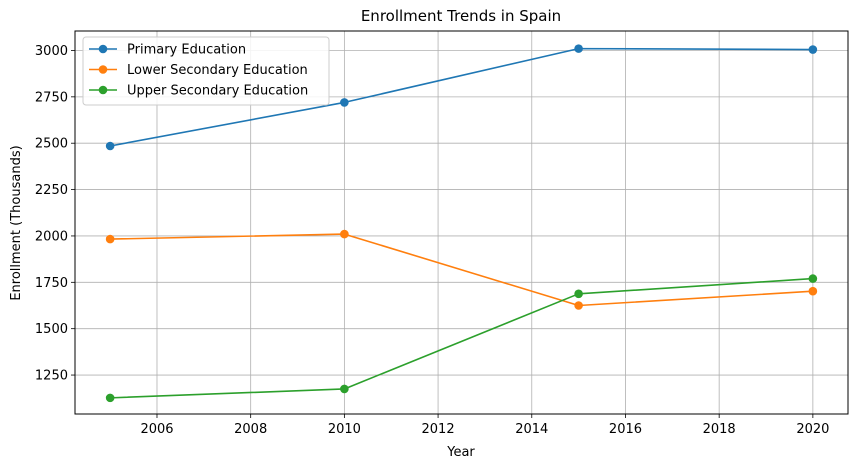 Image resolution: width=859 pixels, height=468 pixels. Describe the element at coordinates (217, 70) in the screenshot. I see `legend-label: Lower Secondary Education` at that location.